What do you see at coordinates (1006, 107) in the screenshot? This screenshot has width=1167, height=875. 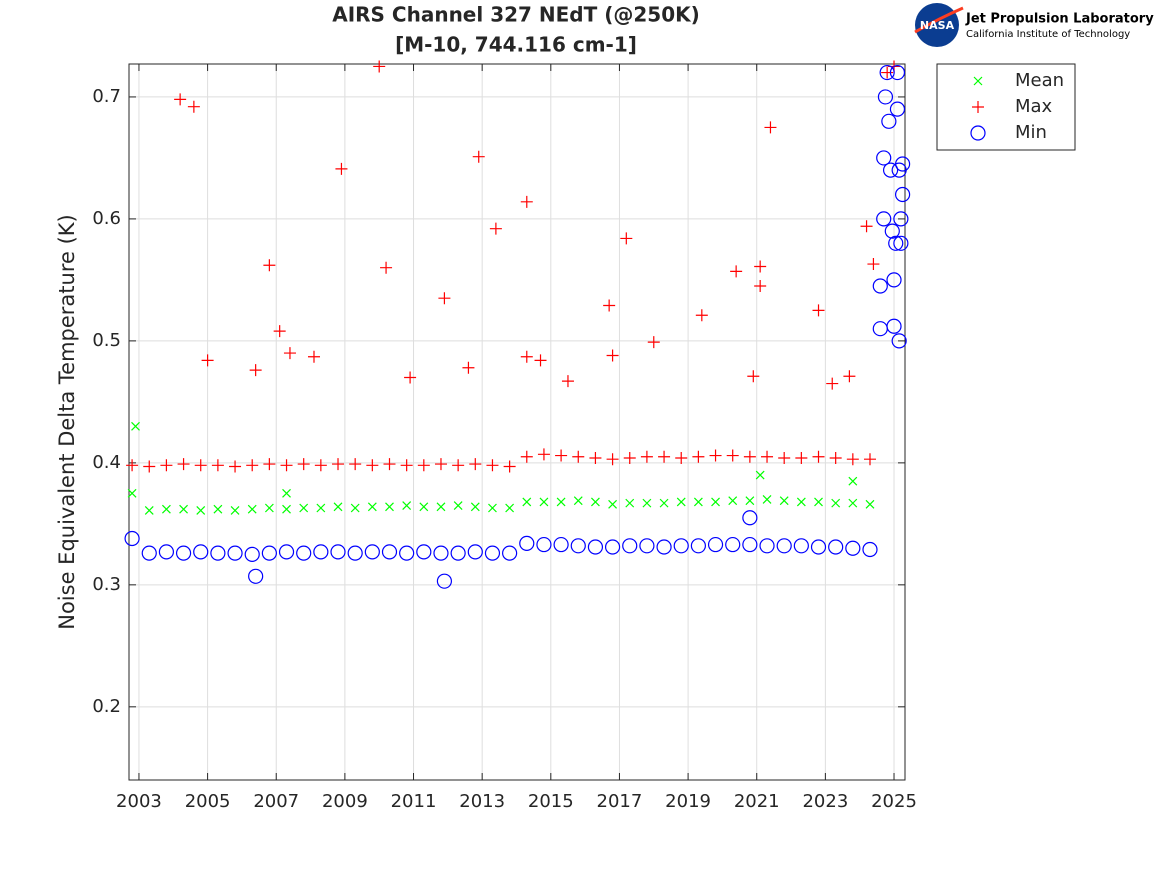 I see `legend-box` at bounding box center [1006, 107].